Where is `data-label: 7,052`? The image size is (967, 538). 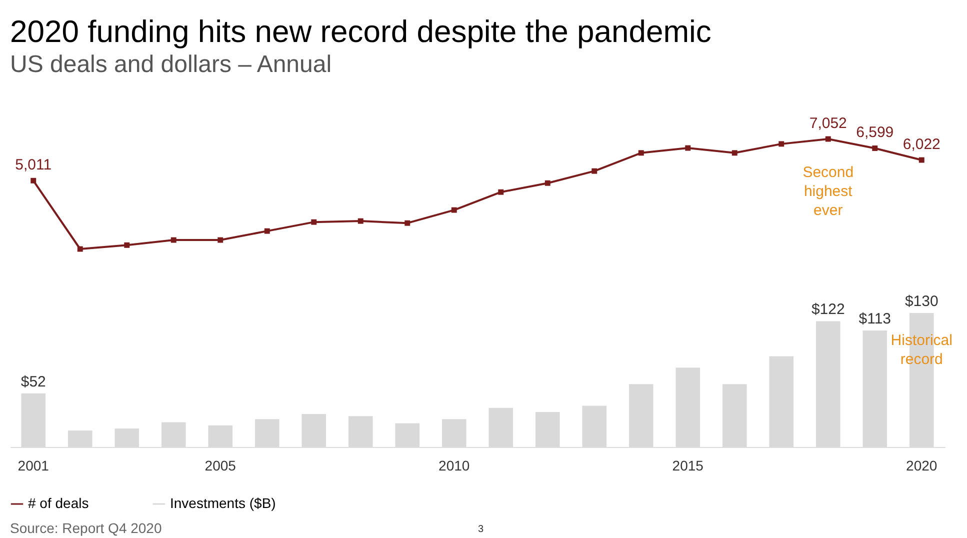
data-label: 7,052 is located at coordinates (828, 123).